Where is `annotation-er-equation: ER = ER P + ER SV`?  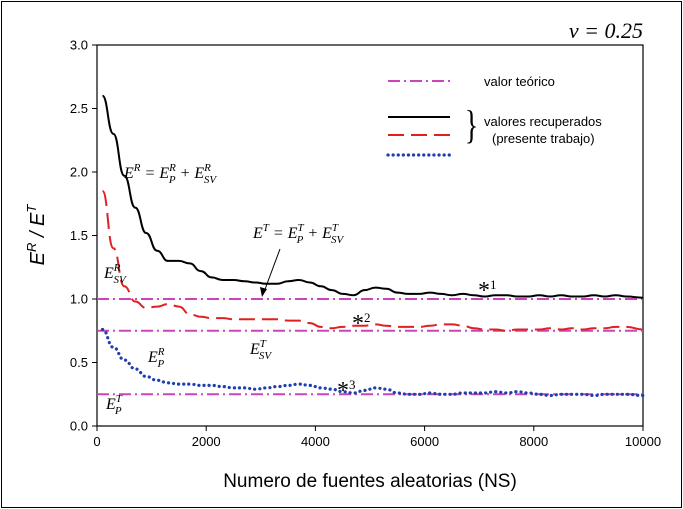 annotation-er-equation: ER = ER P + ER SV is located at coordinates (170, 174).